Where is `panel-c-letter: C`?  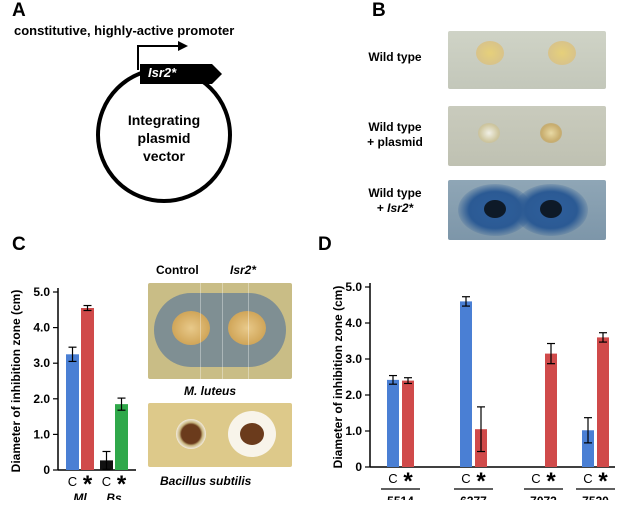
panel-c-letter: C is located at coordinates (19, 244).